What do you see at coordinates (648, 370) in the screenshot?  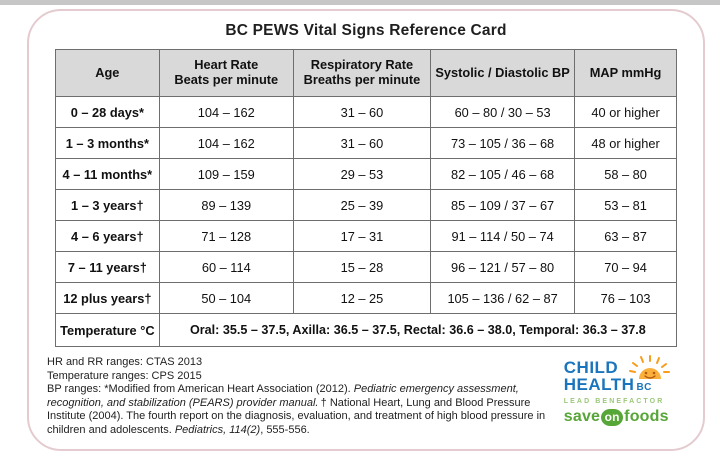 I see `sun-icon` at bounding box center [648, 370].